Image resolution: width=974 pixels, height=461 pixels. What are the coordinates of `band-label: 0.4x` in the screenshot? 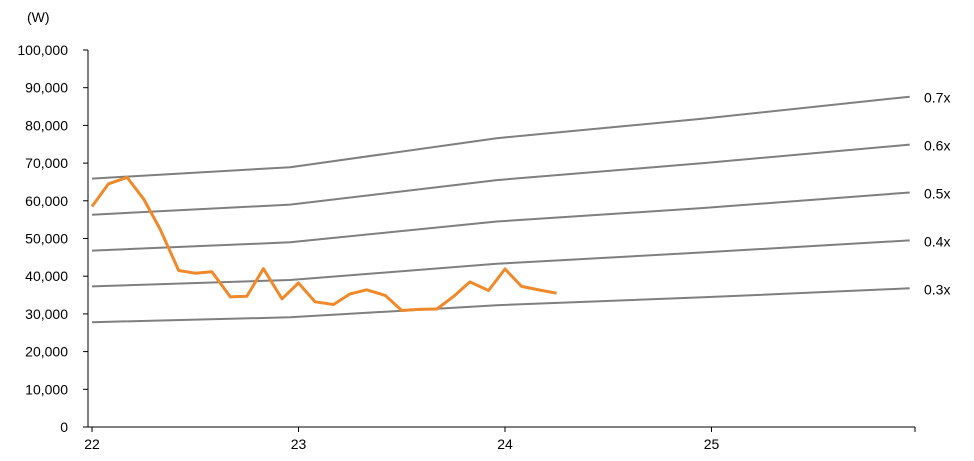 It's located at (937, 241).